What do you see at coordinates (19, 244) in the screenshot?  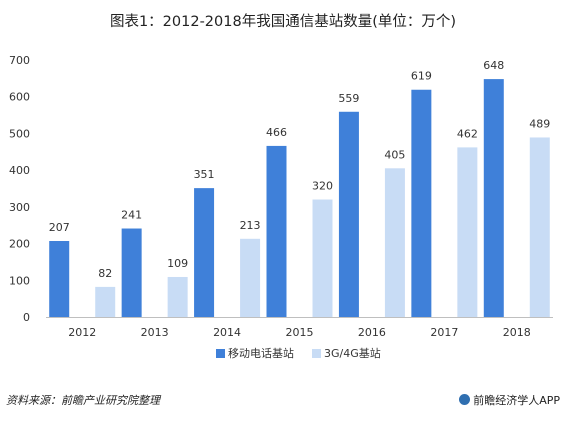 I see `y-tick-label: 200` at bounding box center [19, 244].